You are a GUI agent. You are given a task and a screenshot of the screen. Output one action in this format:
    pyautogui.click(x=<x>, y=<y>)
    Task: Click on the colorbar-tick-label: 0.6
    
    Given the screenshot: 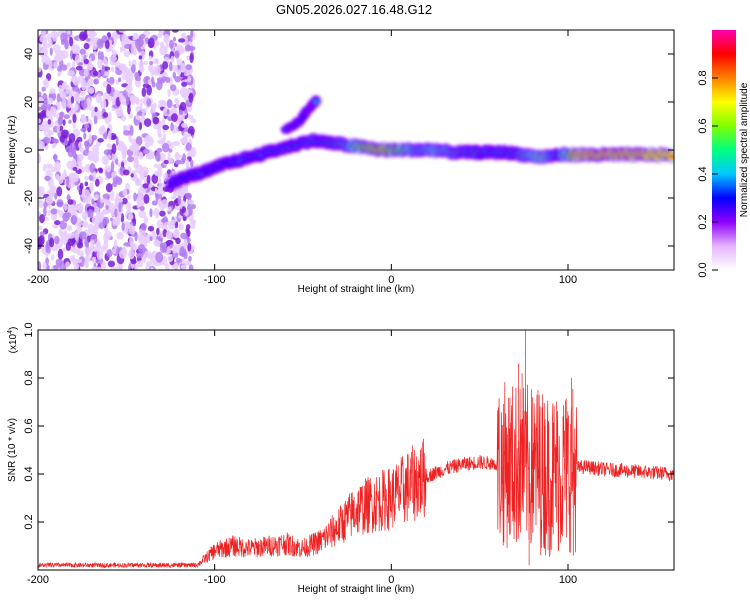 What is the action you would take?
    pyautogui.click(x=703, y=125)
    